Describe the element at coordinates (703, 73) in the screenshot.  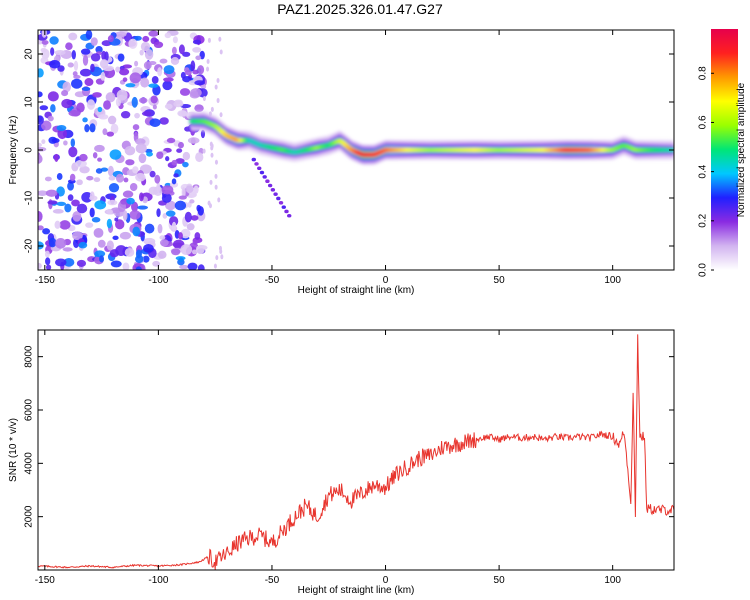
I see `colorbar-tick-label: 0.8` at that location.